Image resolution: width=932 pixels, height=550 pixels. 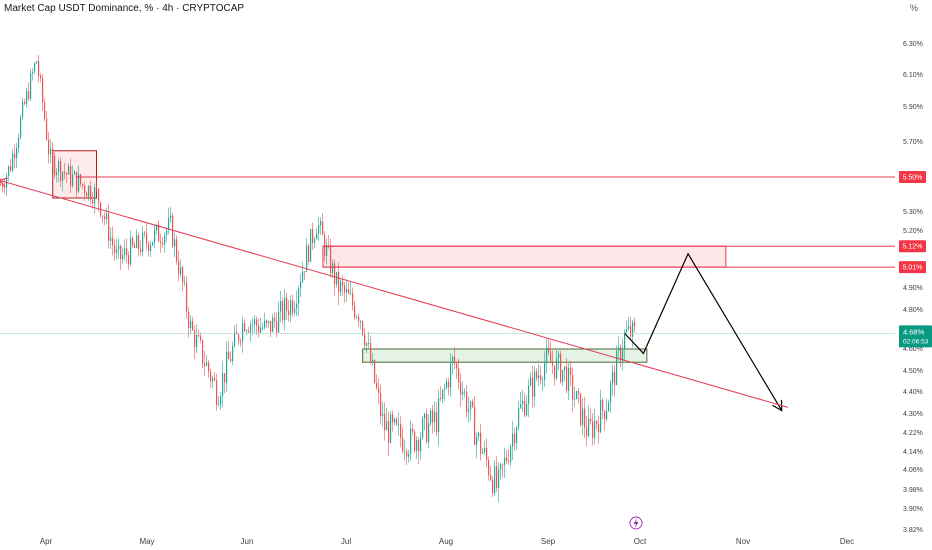 What do you see at coordinates (524, 256) in the screenshot?
I see `supply-zone` at bounding box center [524, 256].